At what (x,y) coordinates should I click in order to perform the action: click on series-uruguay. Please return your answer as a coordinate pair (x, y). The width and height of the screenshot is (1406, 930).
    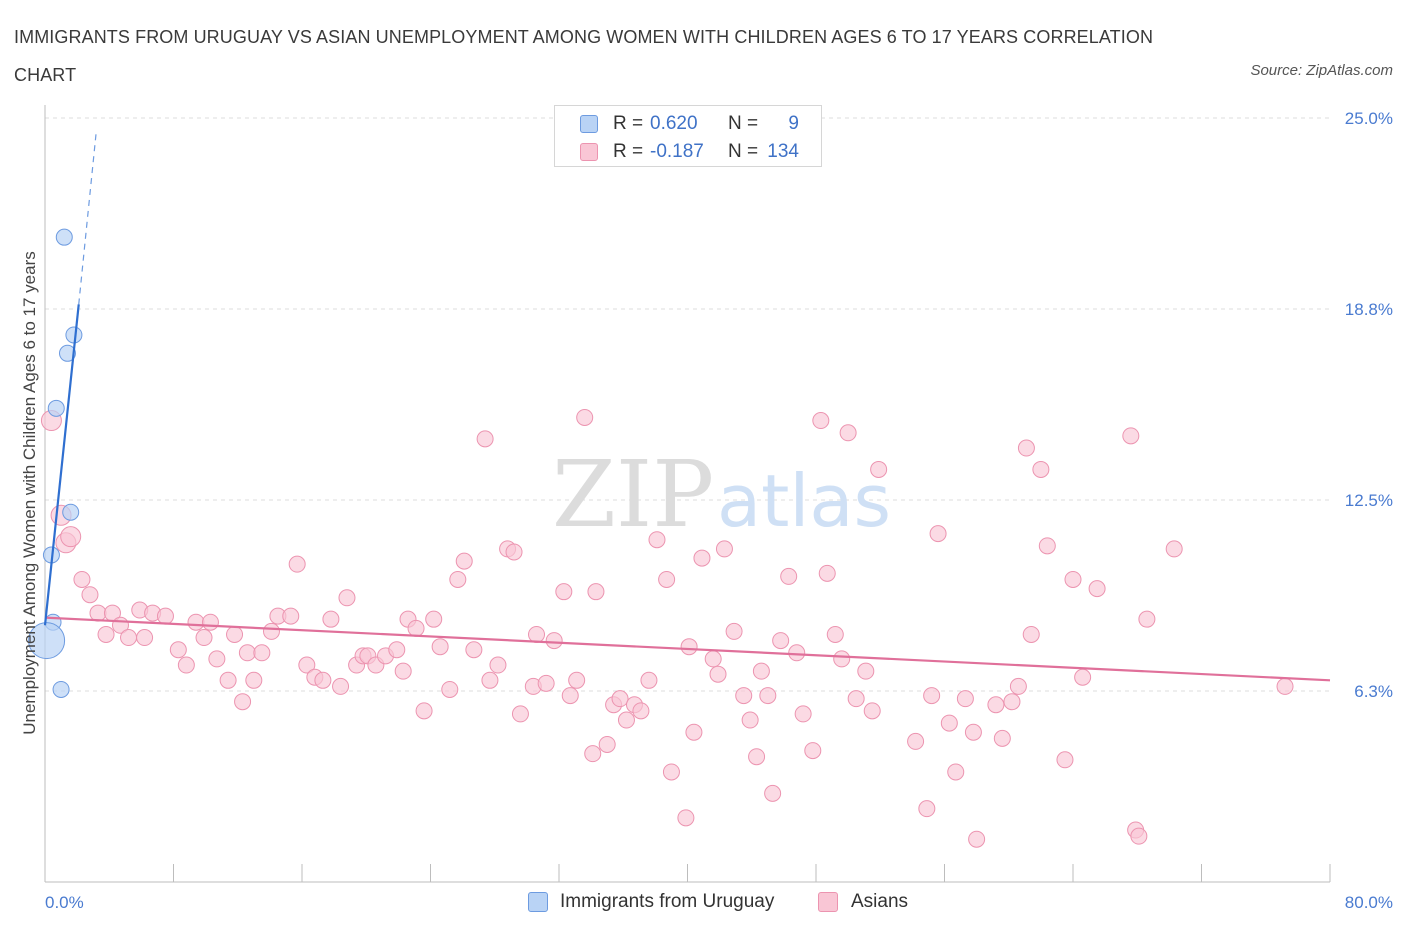
    Looking at the image, I should click on (55, 463).